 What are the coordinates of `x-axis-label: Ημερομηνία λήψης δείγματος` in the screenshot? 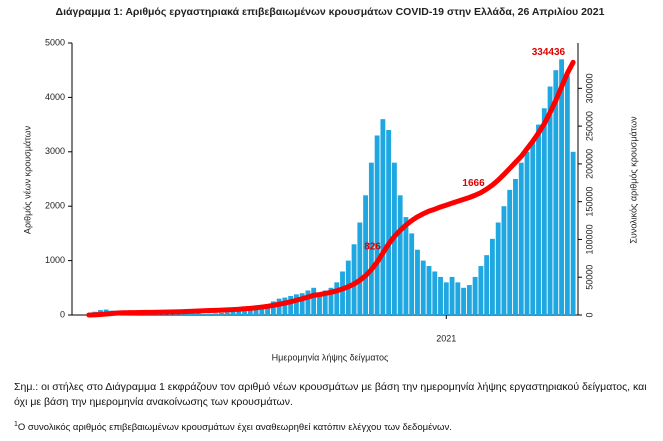 It's located at (330, 357).